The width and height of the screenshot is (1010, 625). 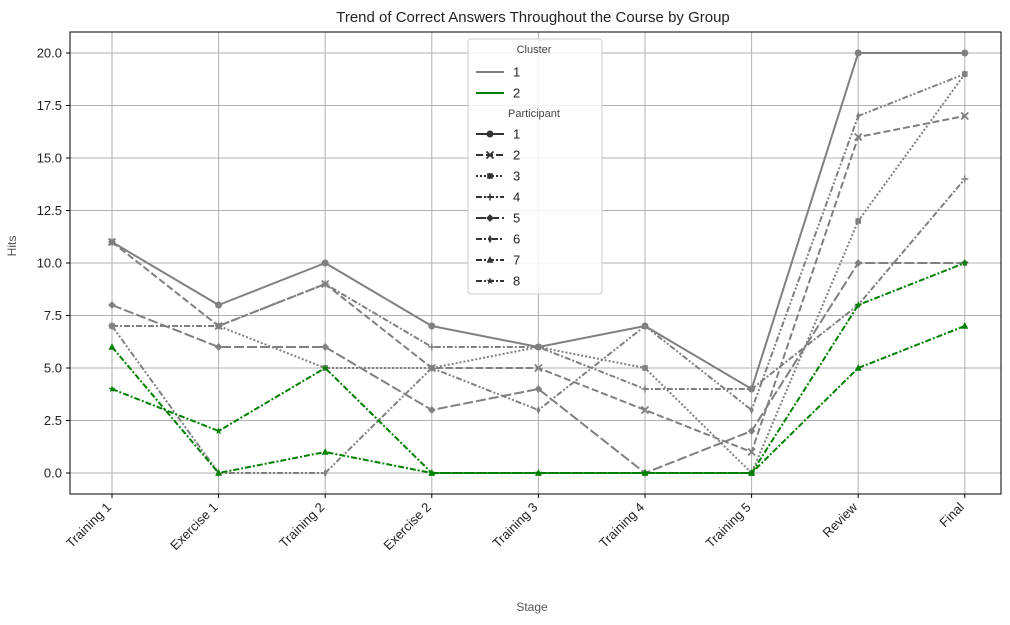 What do you see at coordinates (840, 519) in the screenshot?
I see `x-tick-label: Review` at bounding box center [840, 519].